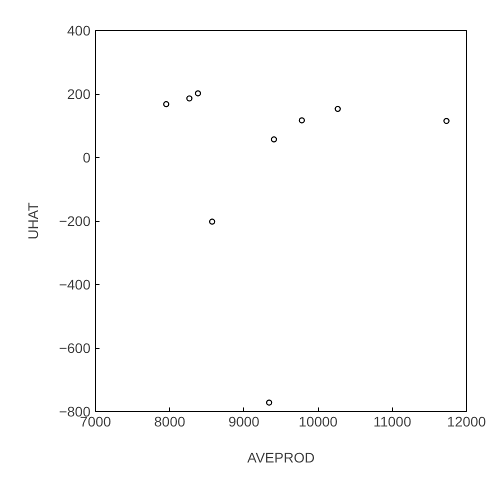  What do you see at coordinates (32, 221) in the screenshot?
I see `y-axis-title: UHAT` at bounding box center [32, 221].